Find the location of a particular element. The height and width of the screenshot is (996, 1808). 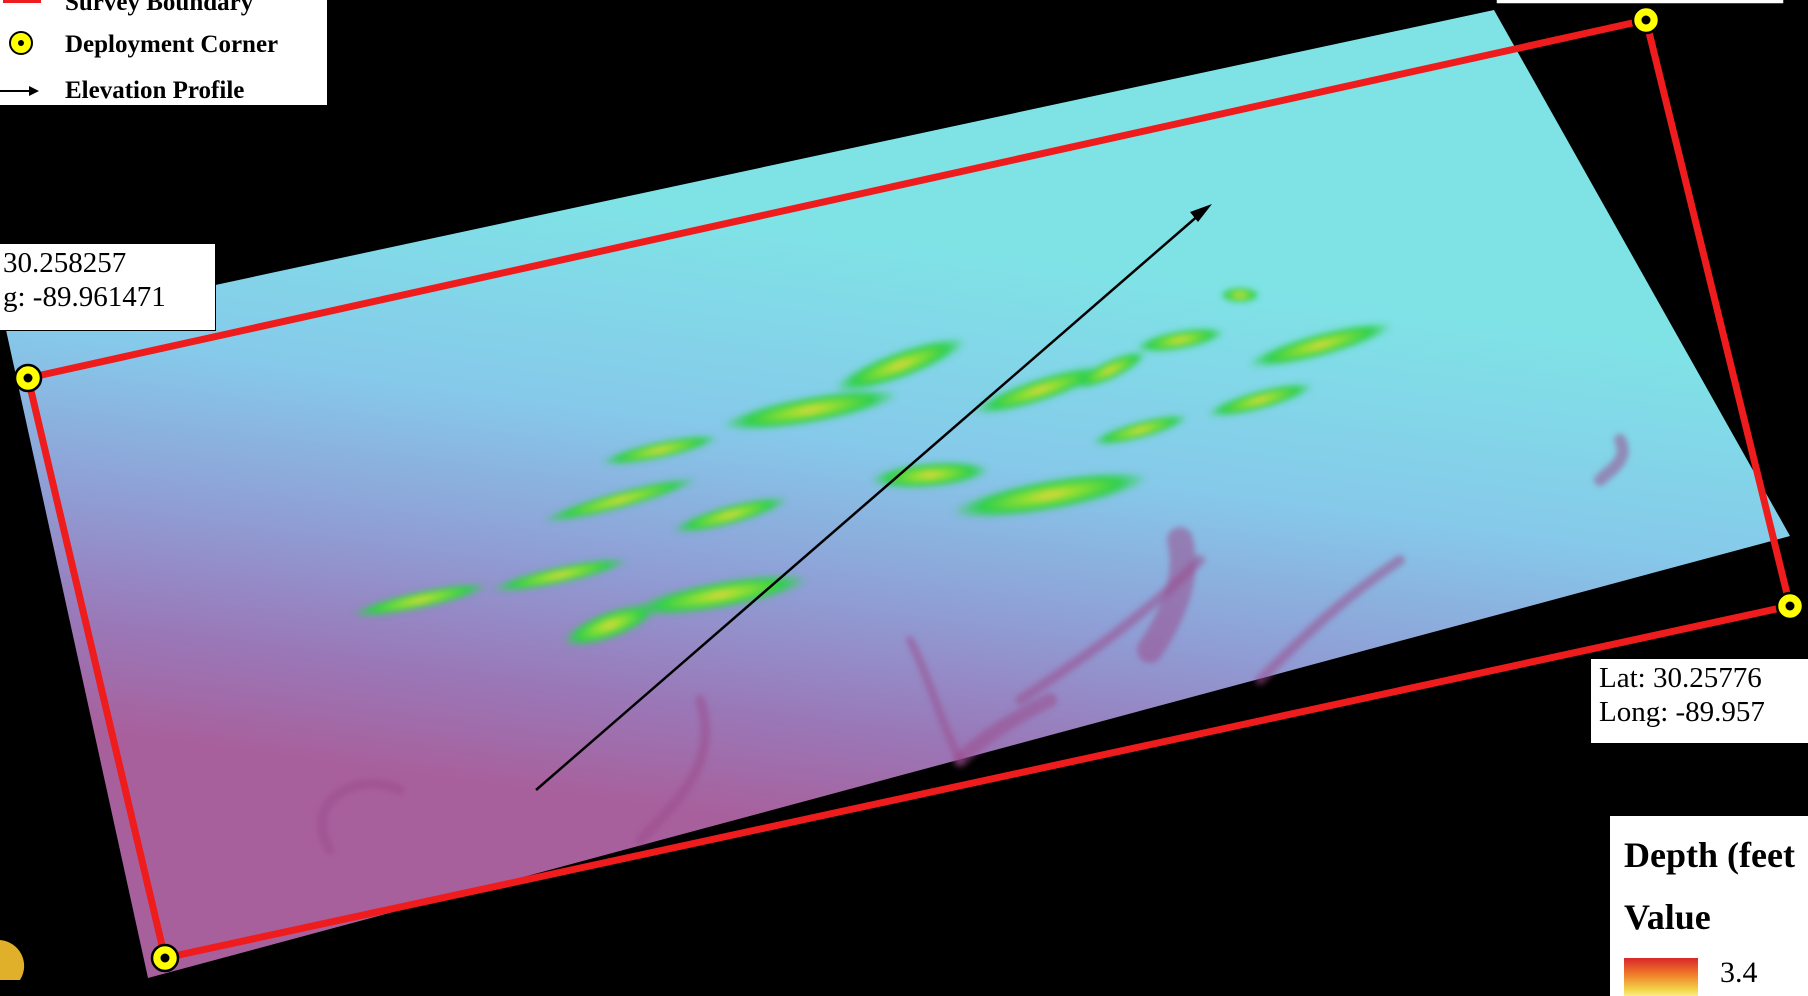

corner-lat: 30.258257 is located at coordinates (65, 263).